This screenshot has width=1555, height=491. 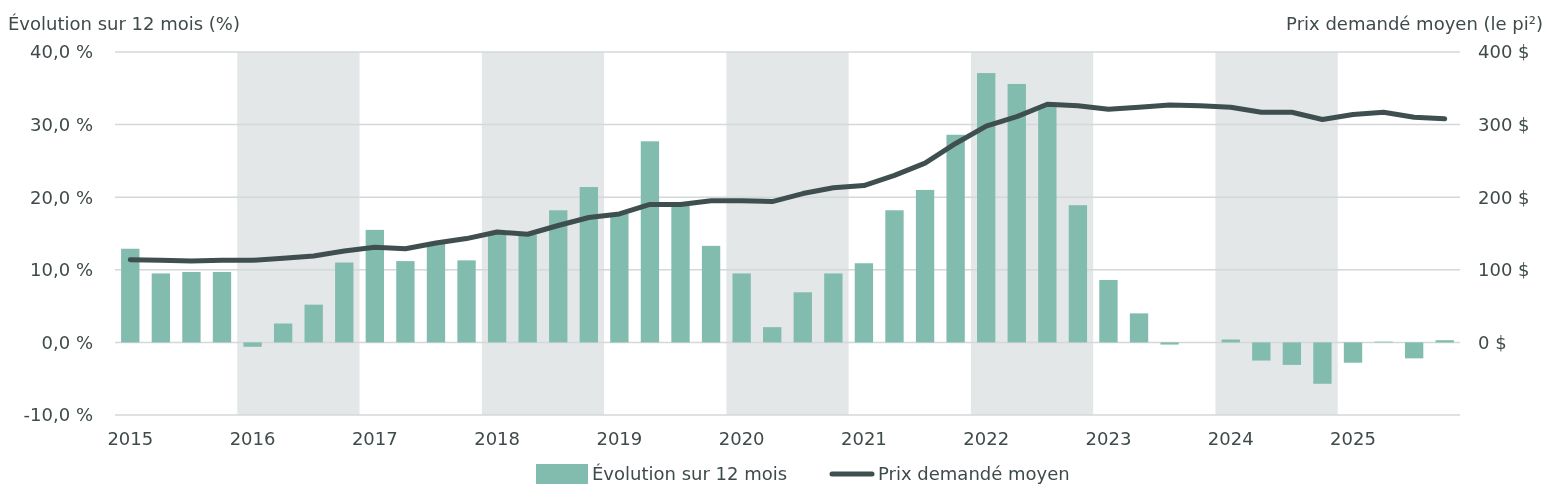 What do you see at coordinates (1414, 23) in the screenshot?
I see `y2-axis-title: Prix demandé moyen (le pi²)` at bounding box center [1414, 23].